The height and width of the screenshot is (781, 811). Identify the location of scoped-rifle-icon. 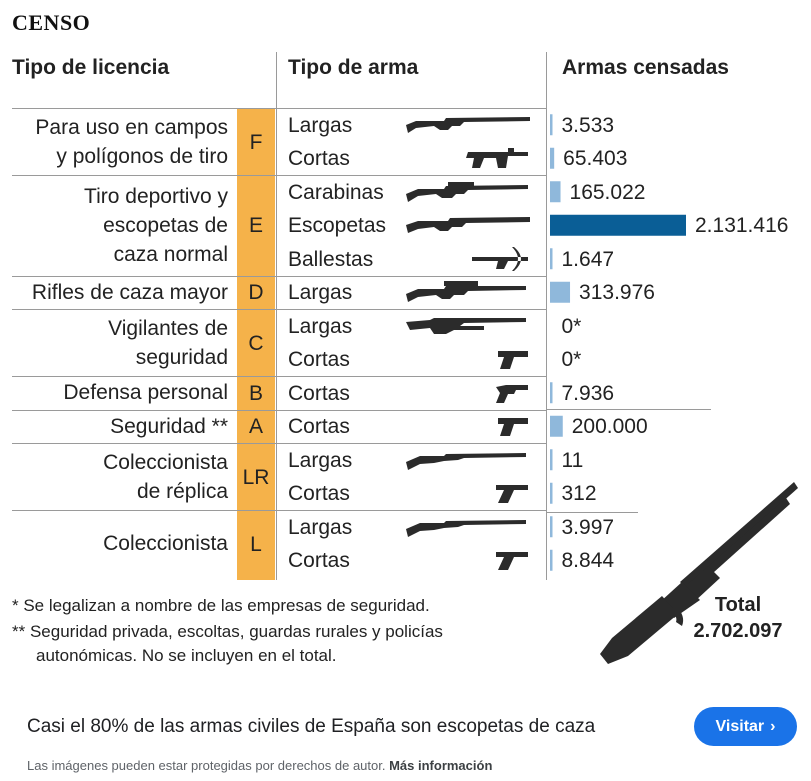
(467, 191).